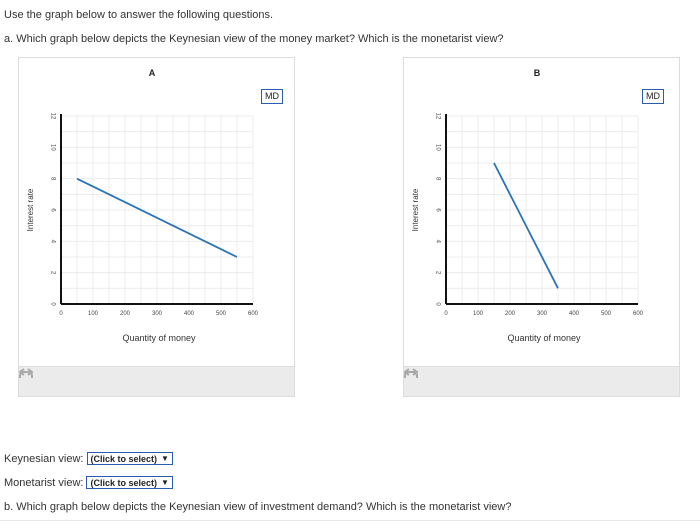  I want to click on keynesian-select: (Click to select) ▼, so click(129, 458).